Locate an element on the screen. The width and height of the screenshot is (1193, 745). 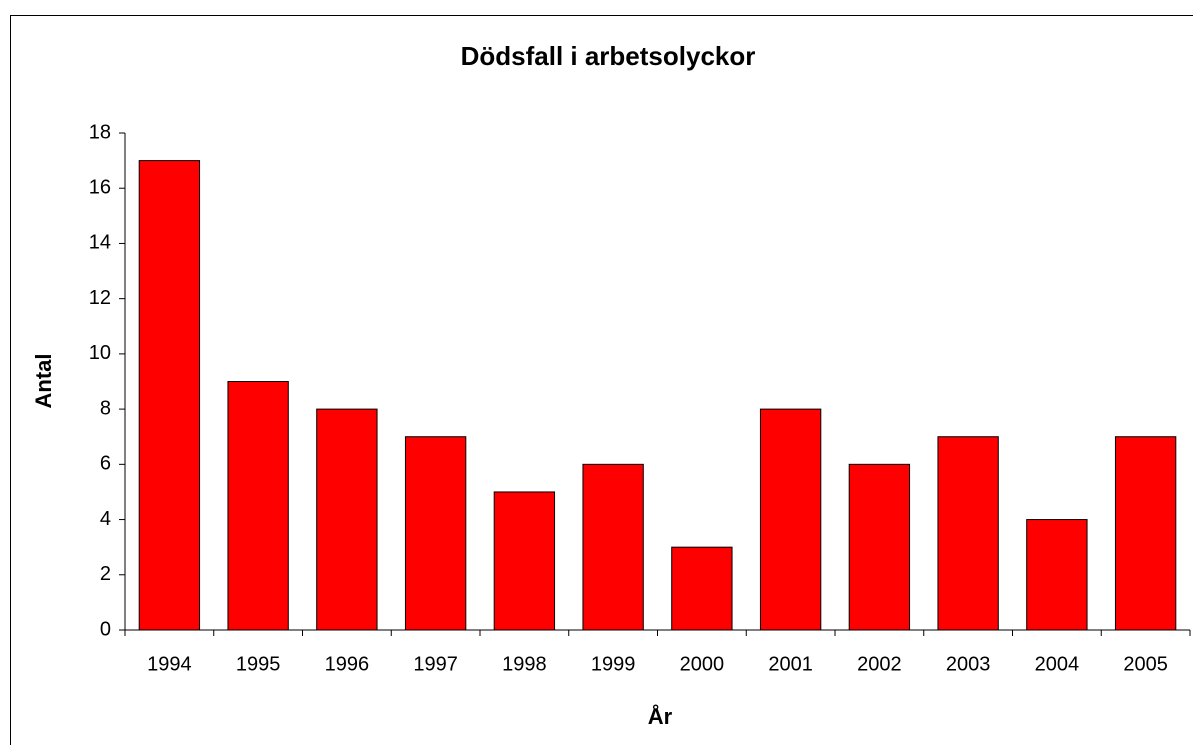
y-tick-label: 4 is located at coordinates (105, 519).